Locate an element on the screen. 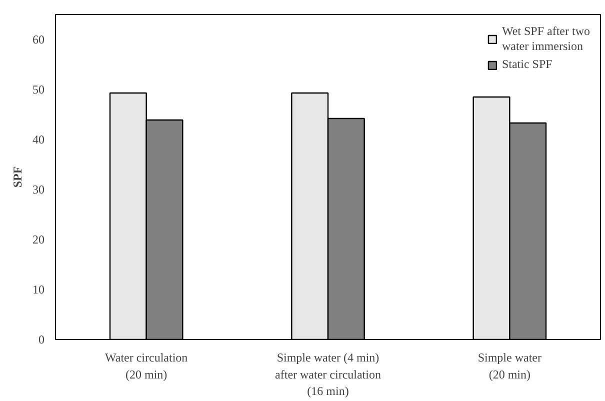 Image resolution: width=605 pixels, height=401 pixels. legend-label: Wet SPF after two water immersion is located at coordinates (546, 39).